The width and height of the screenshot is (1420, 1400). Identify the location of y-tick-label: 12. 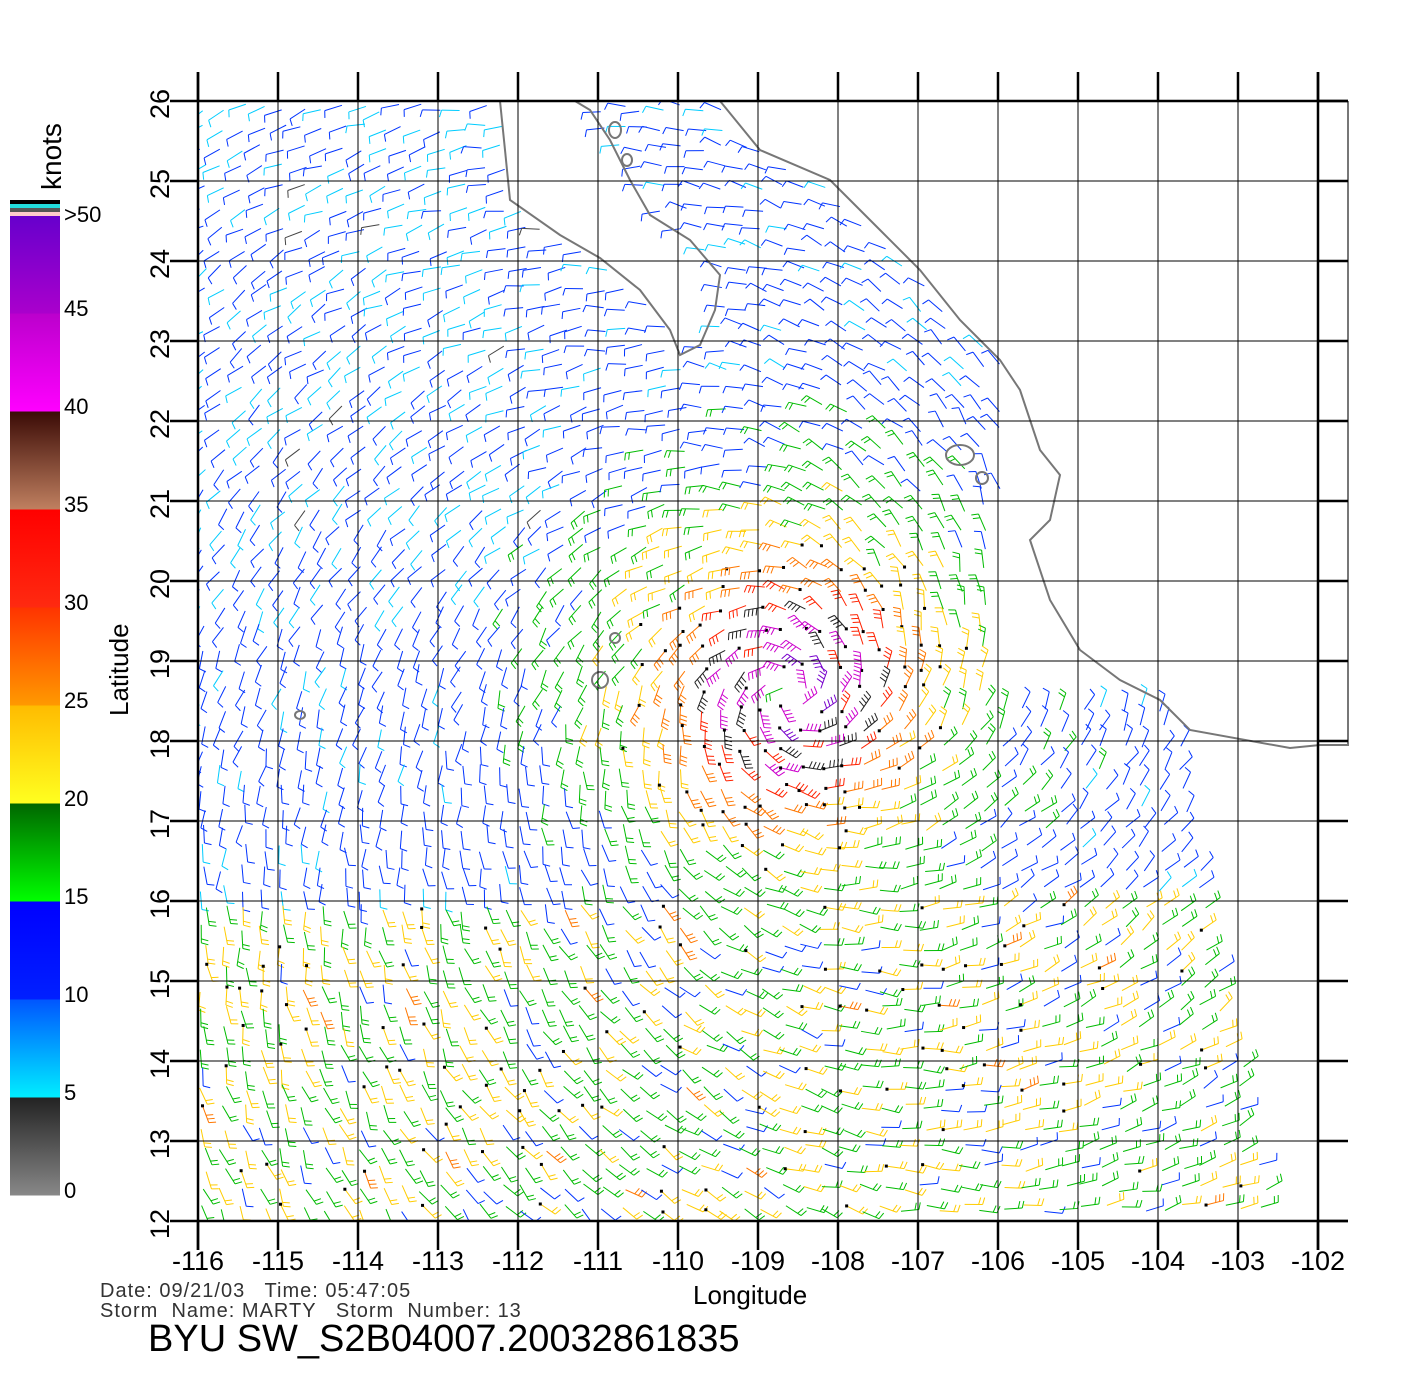
(160, 1223).